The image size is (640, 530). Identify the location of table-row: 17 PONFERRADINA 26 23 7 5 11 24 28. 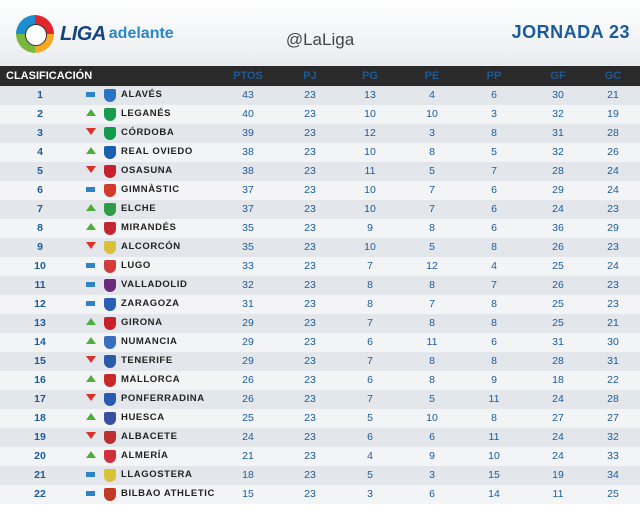
(320, 399).